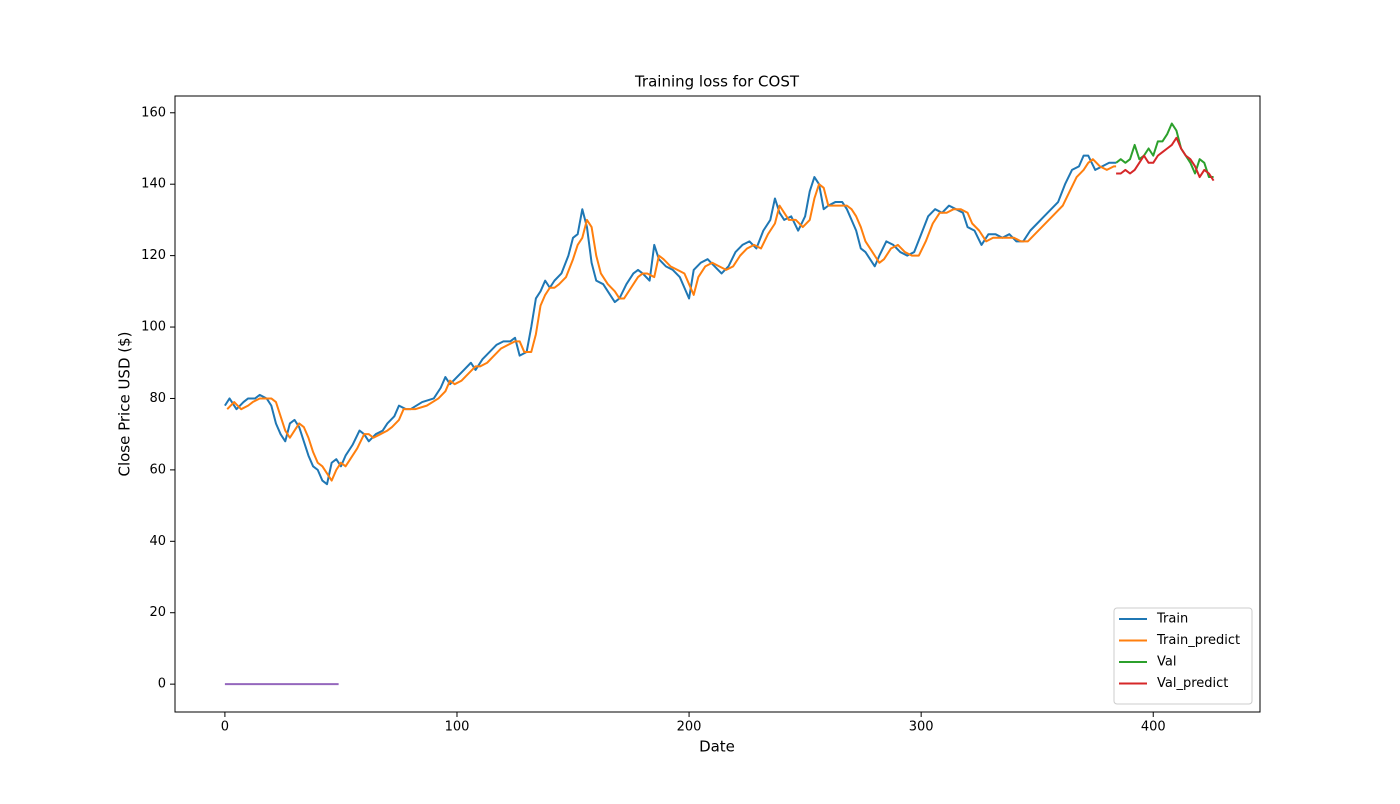 Image resolution: width=1400 pixels, height=804 pixels. I want to click on y-tick-label: 80, so click(157, 398).